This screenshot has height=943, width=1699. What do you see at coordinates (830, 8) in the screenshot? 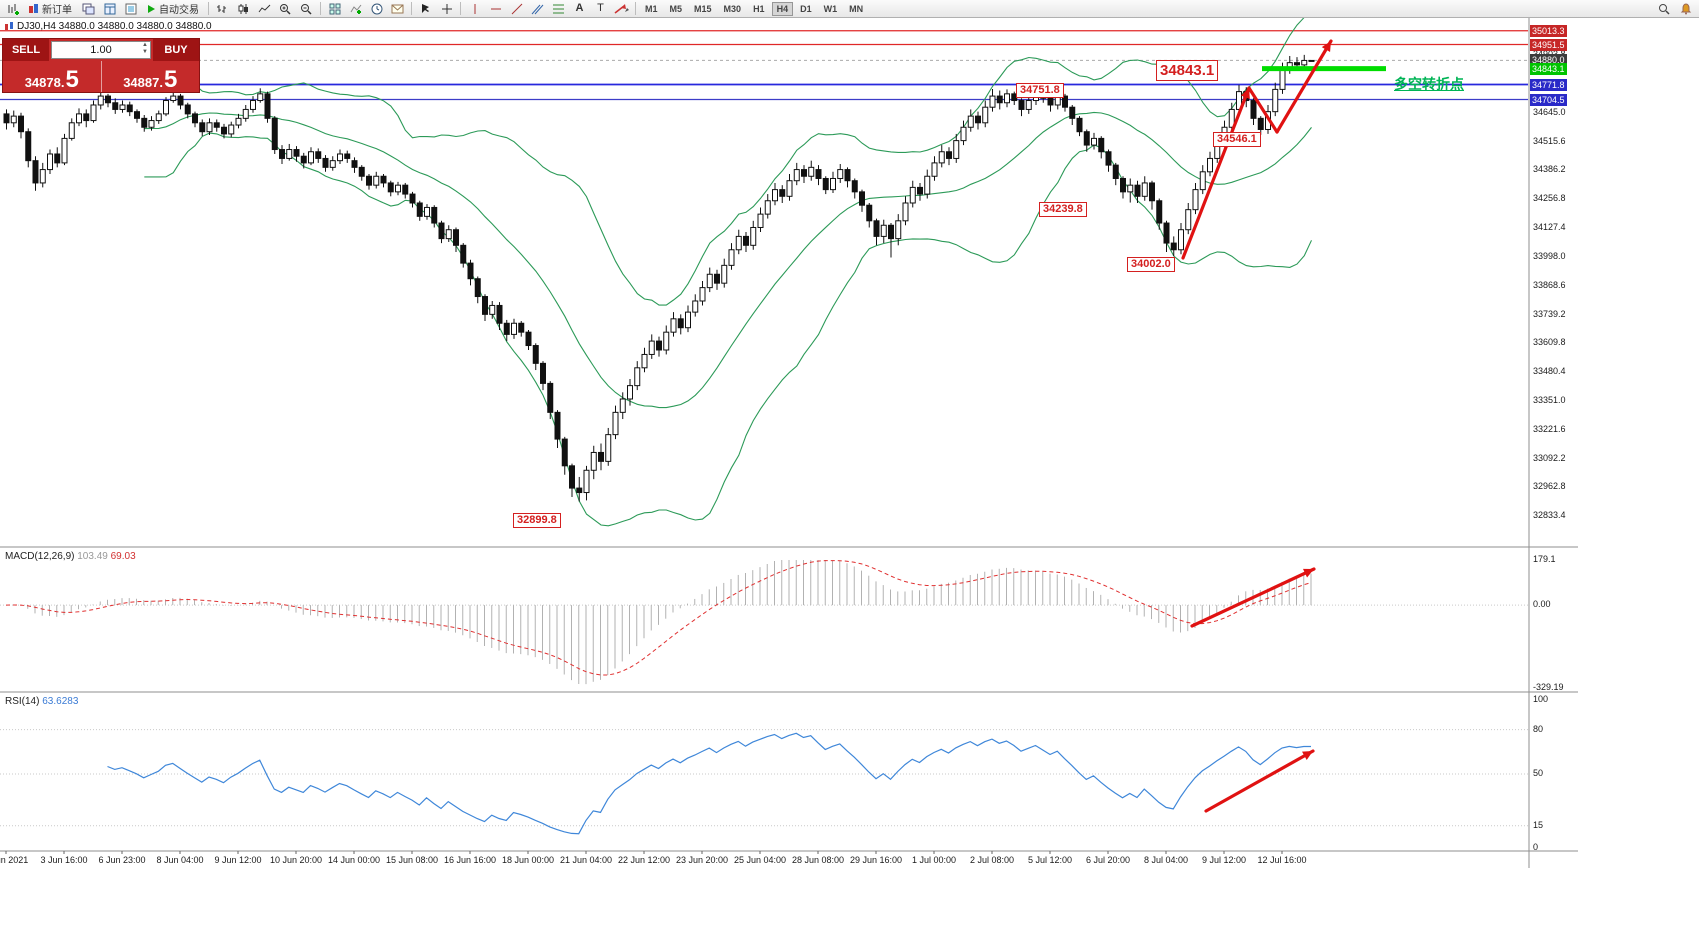
I see `timeframe-button-W1: W1` at bounding box center [830, 8].